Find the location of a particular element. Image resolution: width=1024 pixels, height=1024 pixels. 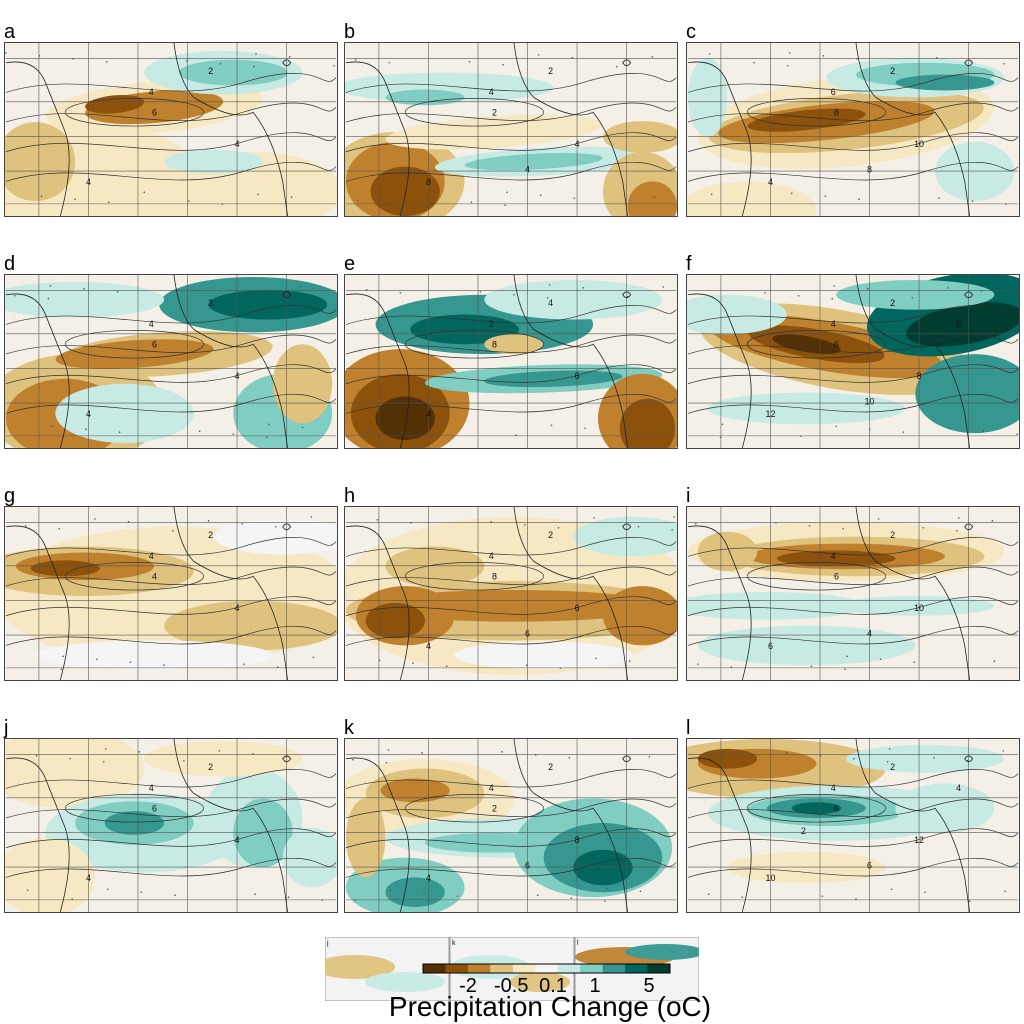

map-panel-j: 2 4 6 4 4 is located at coordinates (171, 825).